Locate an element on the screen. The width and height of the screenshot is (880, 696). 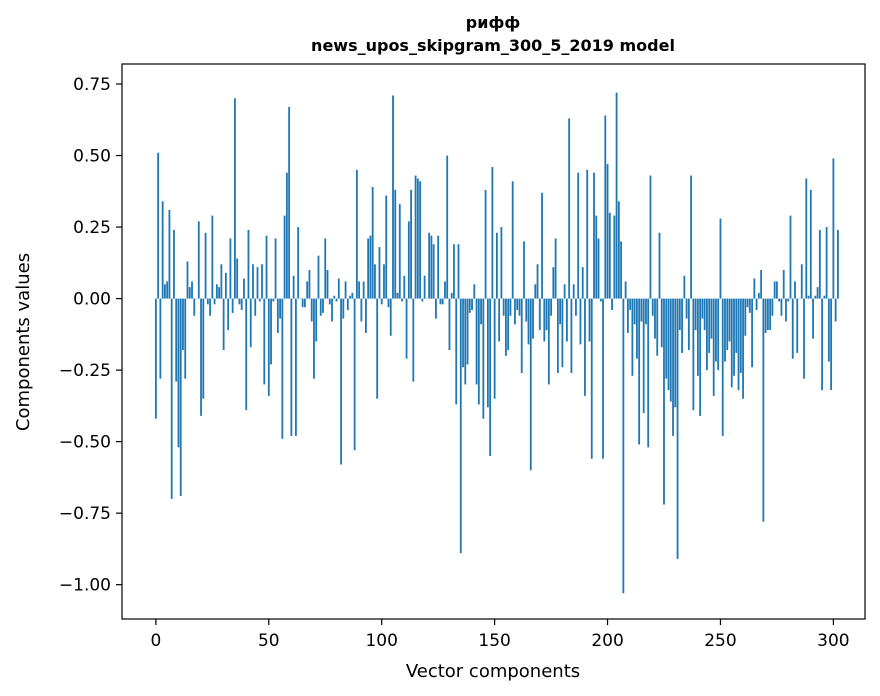
x-tick-label: 250 is located at coordinates (720, 641).